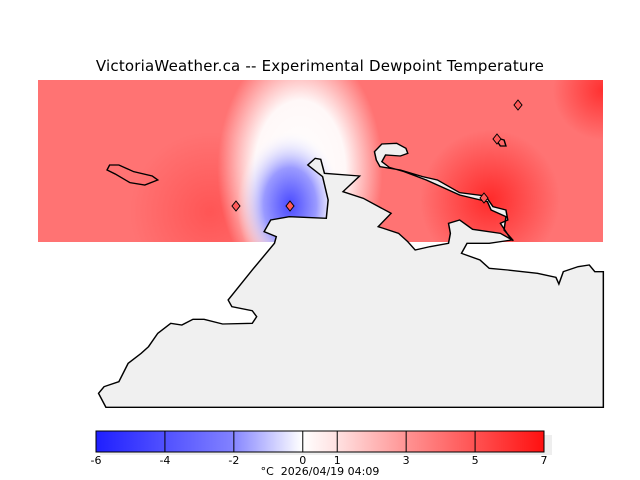 The width and height of the screenshot is (640, 480). I want to click on weather-stations, so click(377, 155).